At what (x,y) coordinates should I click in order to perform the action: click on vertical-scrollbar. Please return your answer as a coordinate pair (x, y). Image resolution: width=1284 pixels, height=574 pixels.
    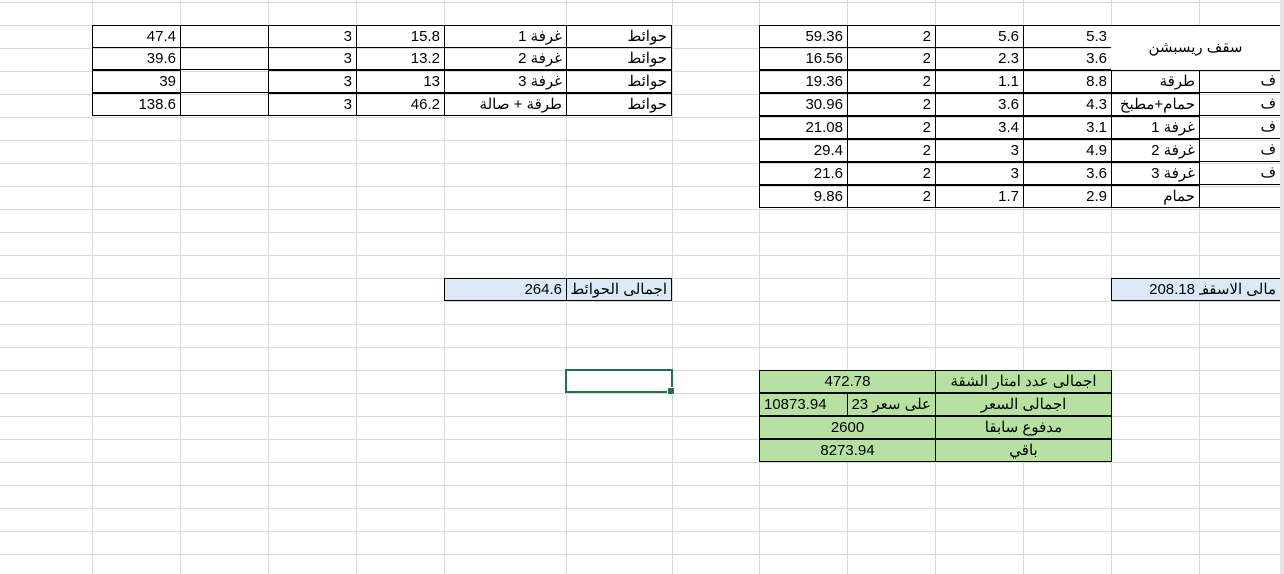
    Looking at the image, I should click on (1282, 287).